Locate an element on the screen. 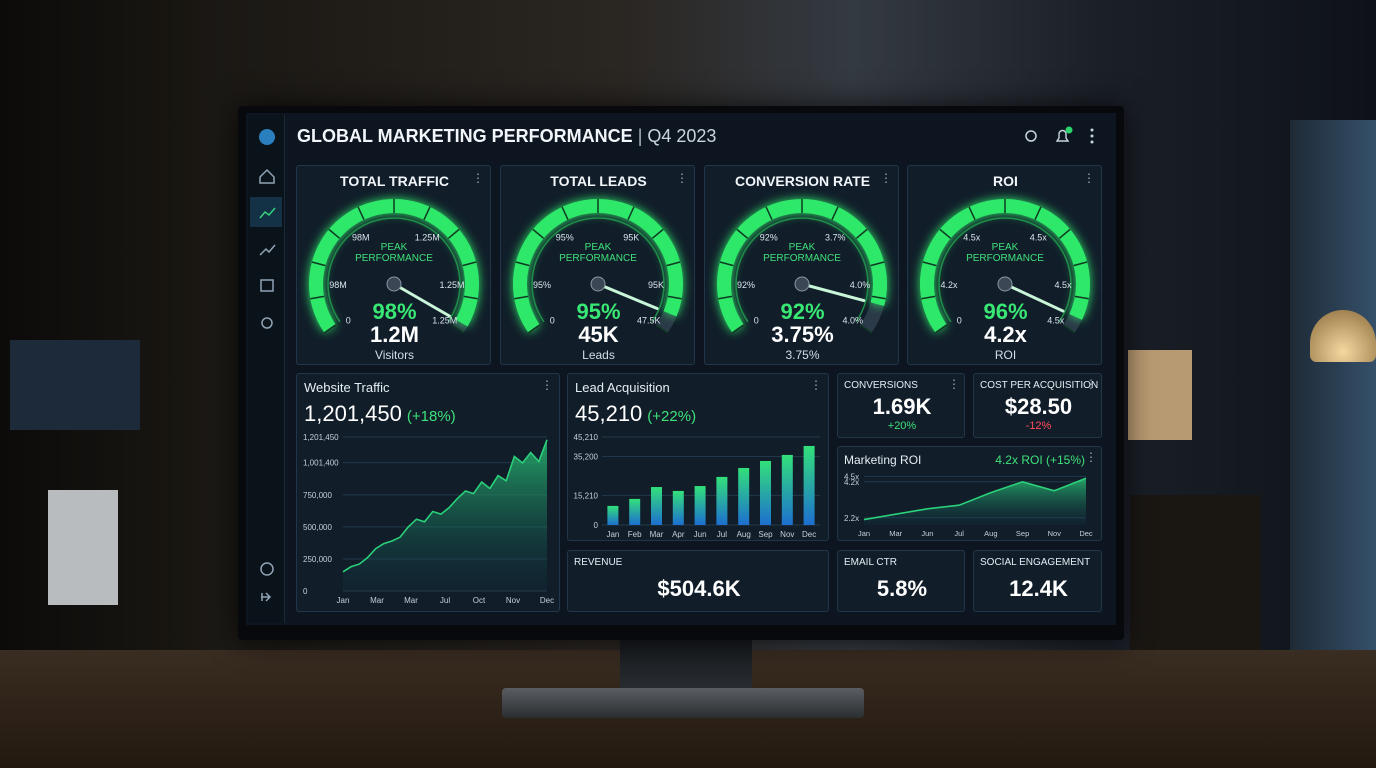 This screenshot has width=1376, height=768. peak-label: PEAK PERFORMANCE is located at coordinates (598, 253).